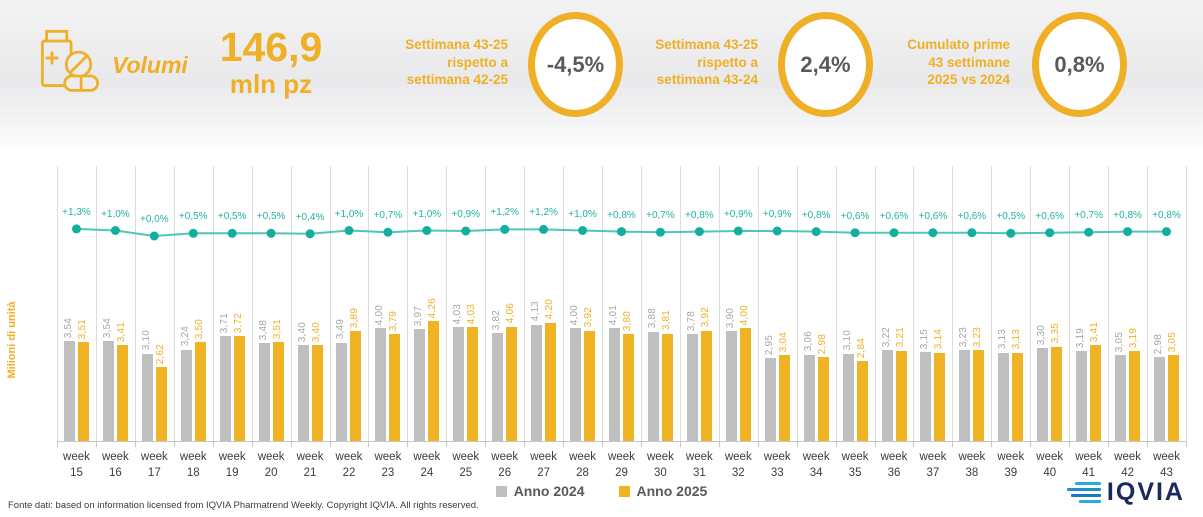 The height and width of the screenshot is (517, 1203). Describe the element at coordinates (672, 491) in the screenshot. I see `legend-label: Anno 2025` at that location.